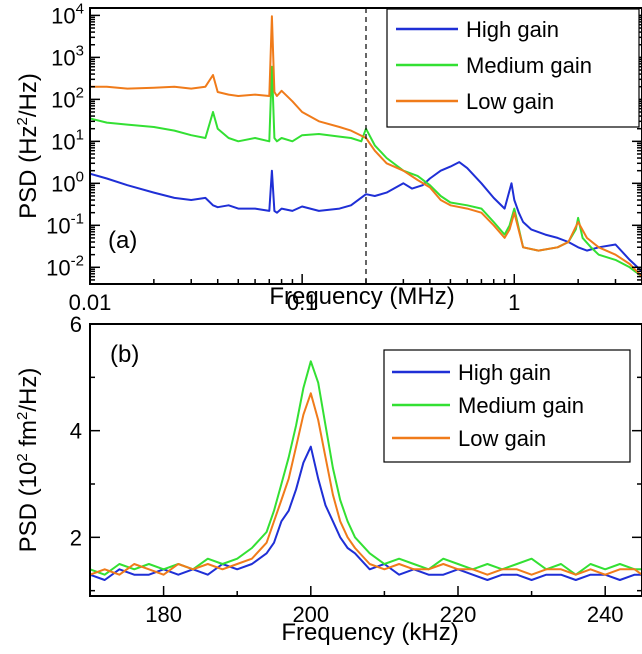 This screenshot has height=654, width=642. I want to click on panel-b-xlabel: Frequency (kHz), so click(369, 632).